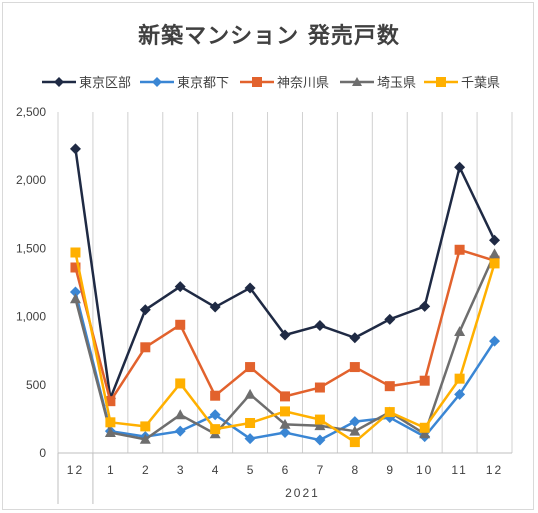 The width and height of the screenshot is (538, 513). Describe the element at coordinates (180, 470) in the screenshot. I see `x-tick-label: 3` at that location.